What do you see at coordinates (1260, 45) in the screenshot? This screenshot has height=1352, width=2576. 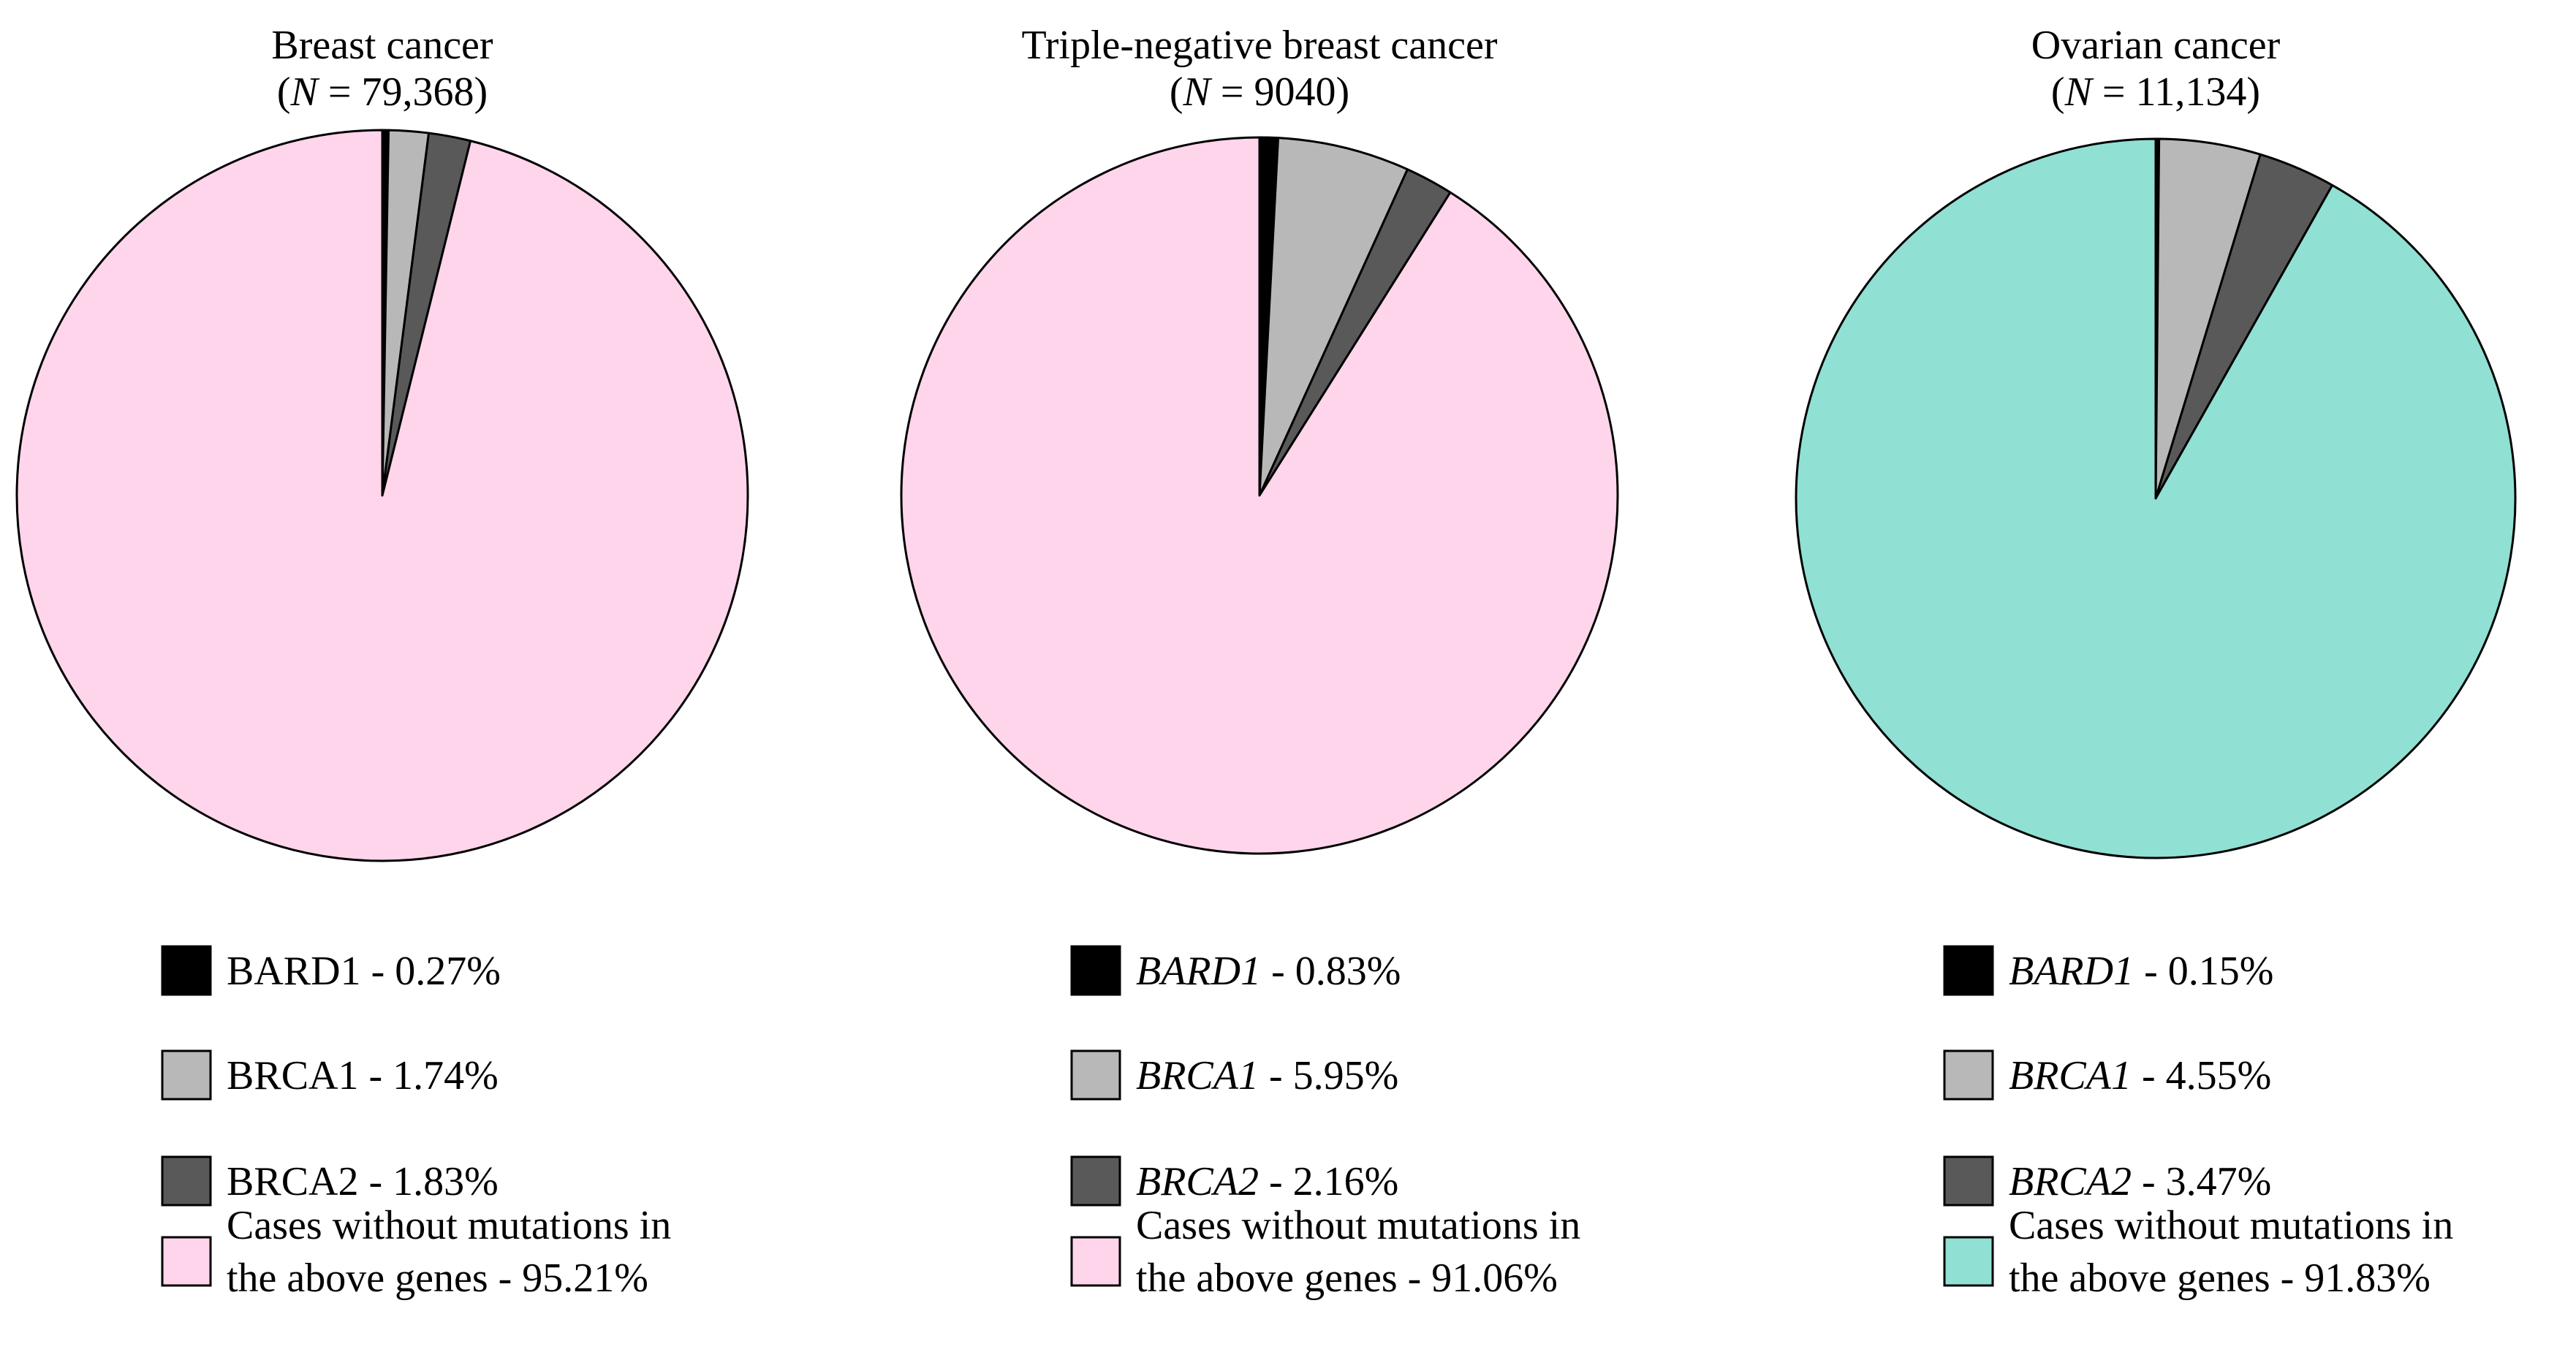 I see `chart-title: Triple-negative breast cancer` at bounding box center [1260, 45].